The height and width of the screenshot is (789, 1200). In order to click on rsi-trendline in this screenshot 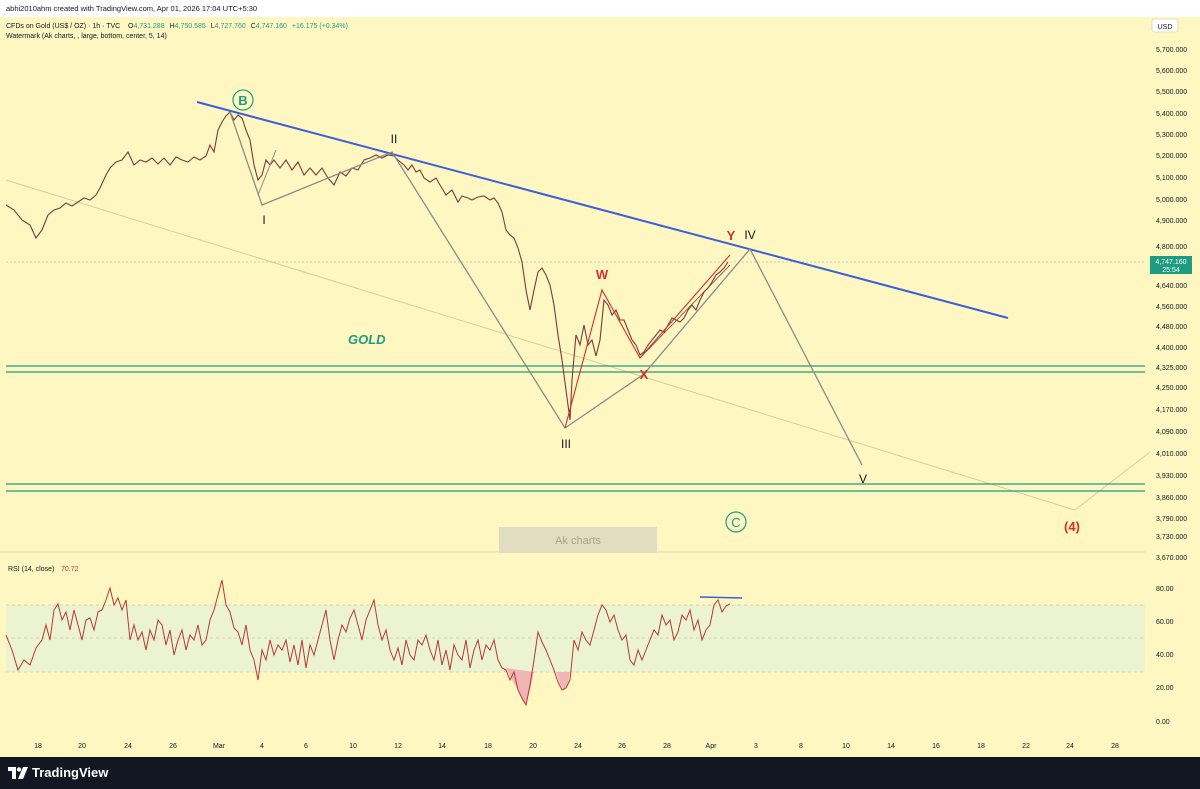, I will do `click(721, 597)`.